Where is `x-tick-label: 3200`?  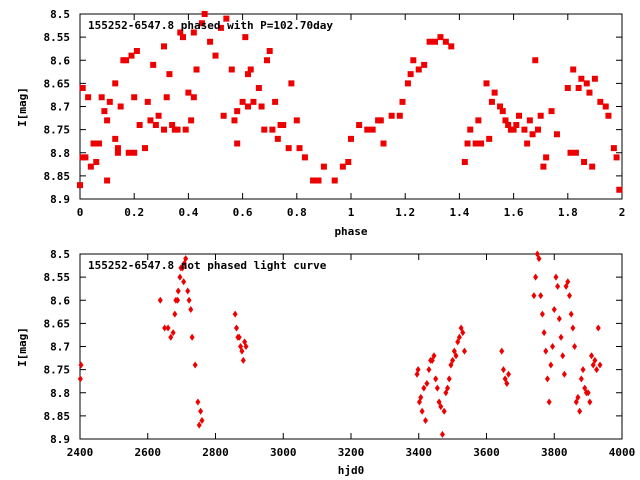
x-tick-label: 3200 is located at coordinates (351, 452).